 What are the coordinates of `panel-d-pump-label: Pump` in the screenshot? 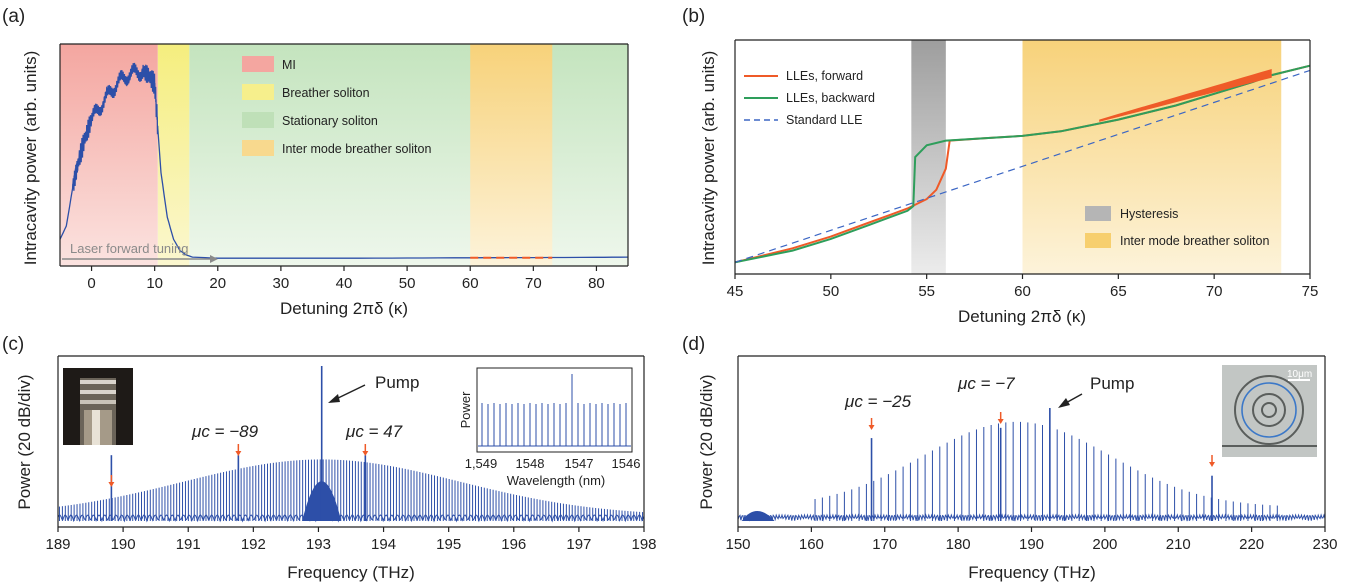 It's located at (1112, 383).